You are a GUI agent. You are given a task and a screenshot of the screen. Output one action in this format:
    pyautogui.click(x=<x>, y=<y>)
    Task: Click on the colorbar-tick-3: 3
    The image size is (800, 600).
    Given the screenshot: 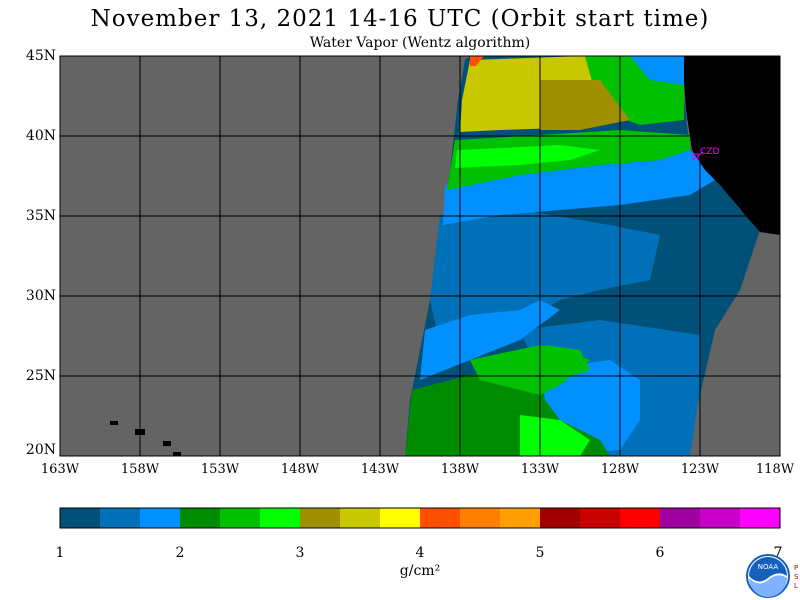 What is the action you would take?
    pyautogui.click(x=300, y=553)
    